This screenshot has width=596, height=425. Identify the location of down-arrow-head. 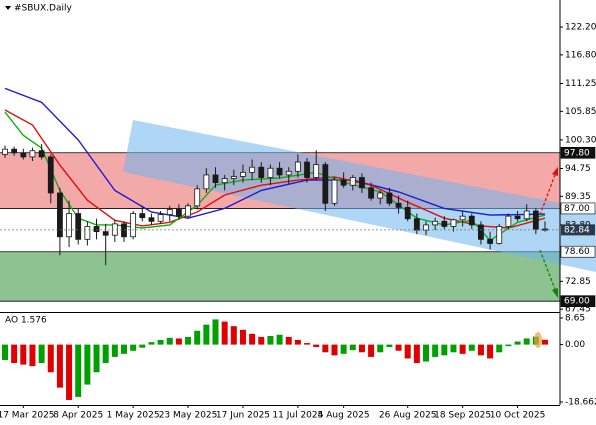
(555, 293).